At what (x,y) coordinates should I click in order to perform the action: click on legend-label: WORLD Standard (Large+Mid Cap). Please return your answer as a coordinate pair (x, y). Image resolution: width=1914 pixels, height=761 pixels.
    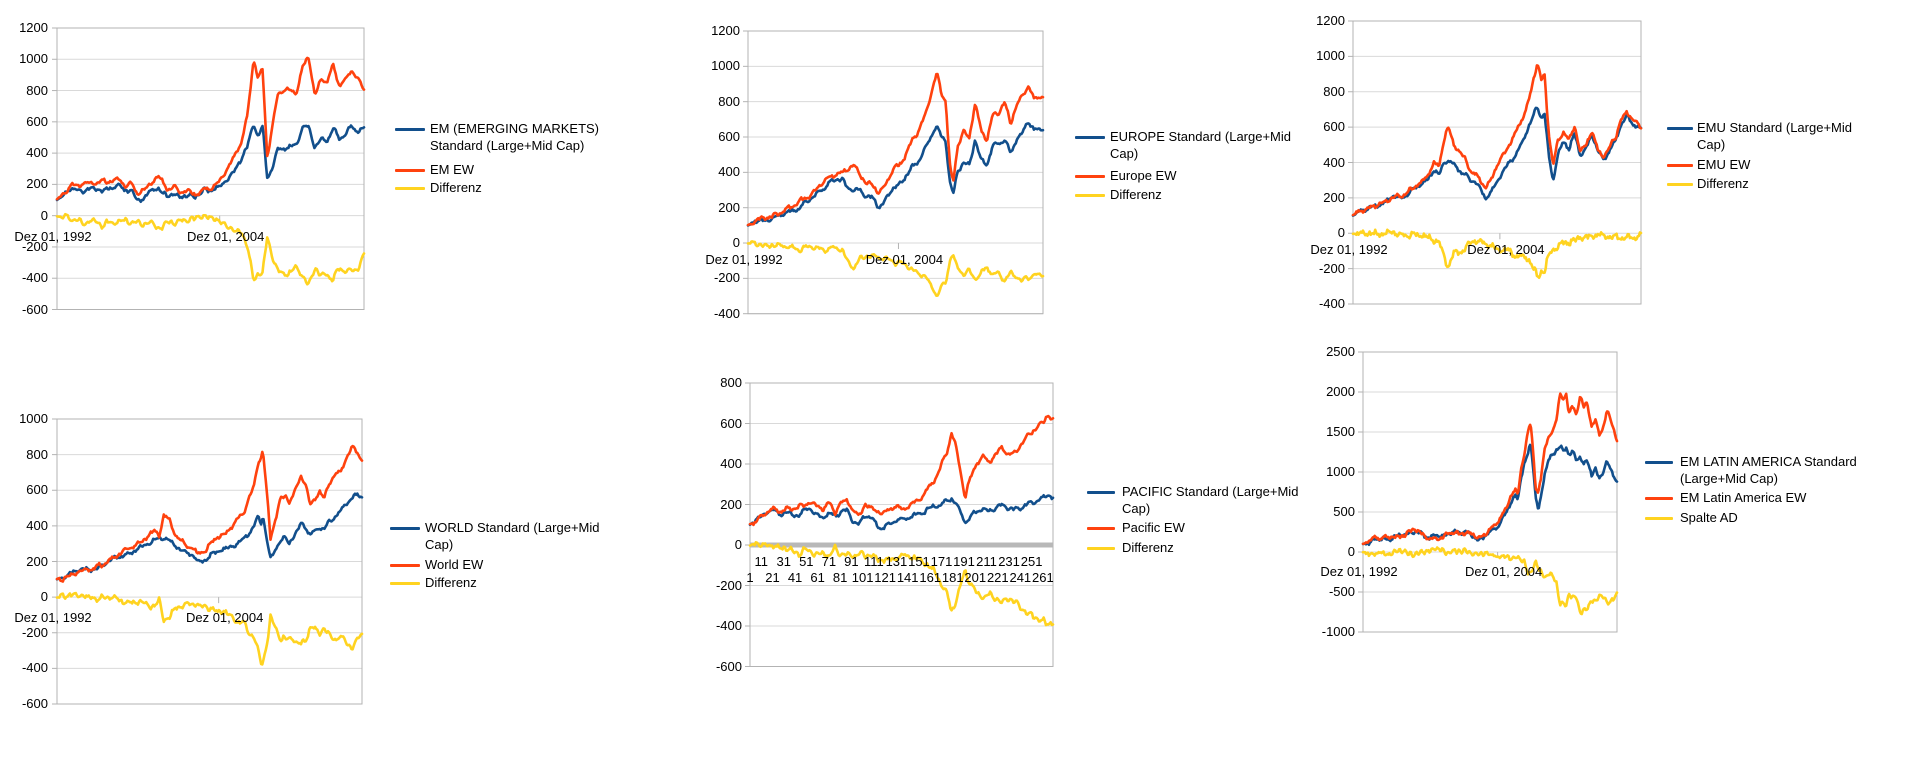
    Looking at the image, I should click on (512, 536).